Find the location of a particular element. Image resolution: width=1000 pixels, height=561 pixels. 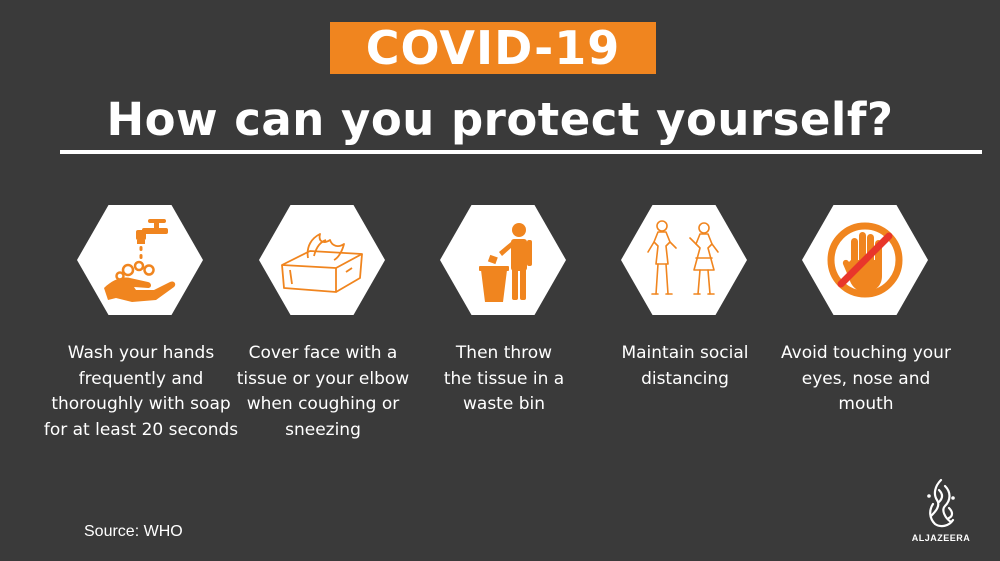

social-distancing-icon is located at coordinates (683, 257).